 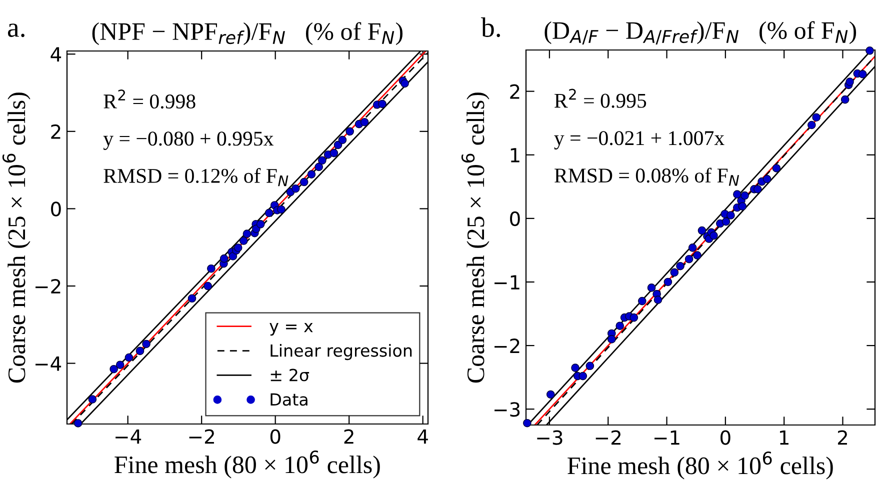 What do you see at coordinates (667, 437) in the screenshot?
I see `x-tick-label: −1` at bounding box center [667, 437].